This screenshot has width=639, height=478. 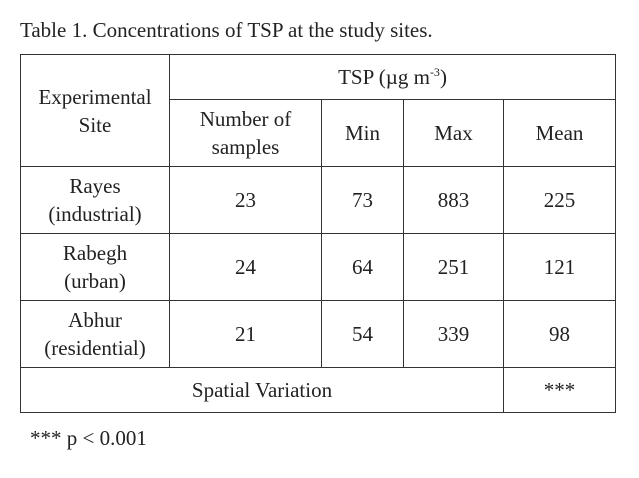 I want to click on site-type: (urban), so click(x=95, y=281).